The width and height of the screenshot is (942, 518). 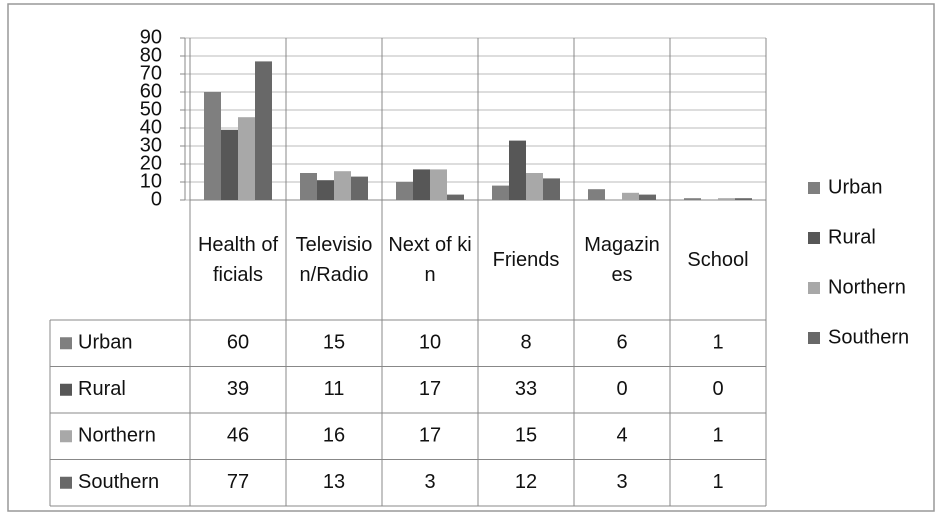 I want to click on y-tick-label: 0, so click(x=156, y=199).